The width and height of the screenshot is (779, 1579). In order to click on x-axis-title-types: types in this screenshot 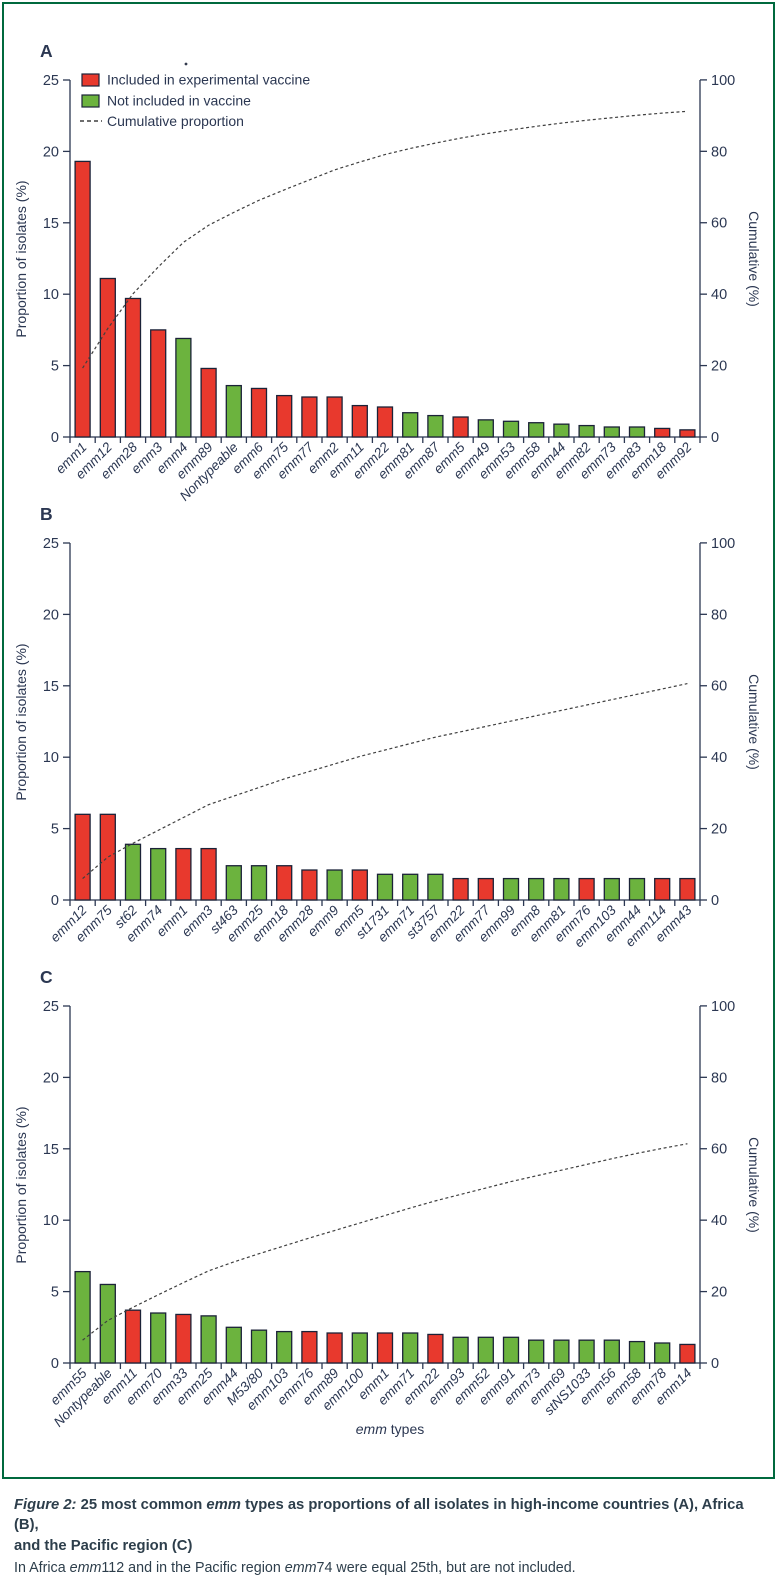, I will do `click(405, 1429)`.